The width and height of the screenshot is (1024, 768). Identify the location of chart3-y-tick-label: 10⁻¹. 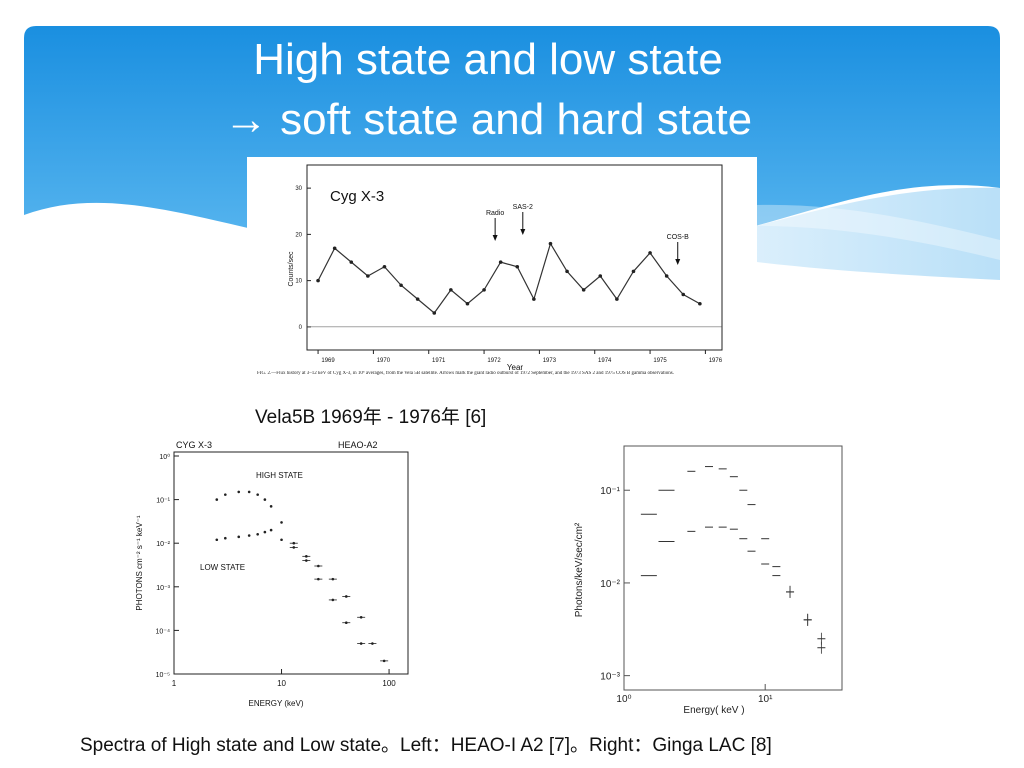
(610, 491).